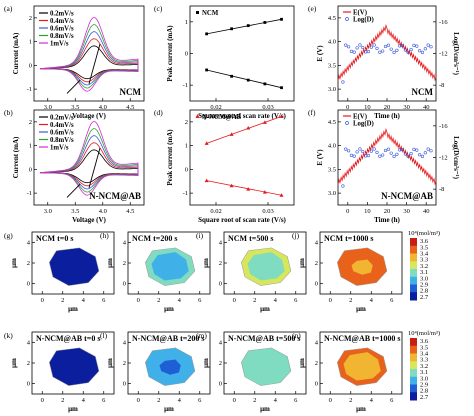  Describe the element at coordinates (115, 196) in the screenshot. I see `panel-b-tag: N-NCM@AB` at that location.